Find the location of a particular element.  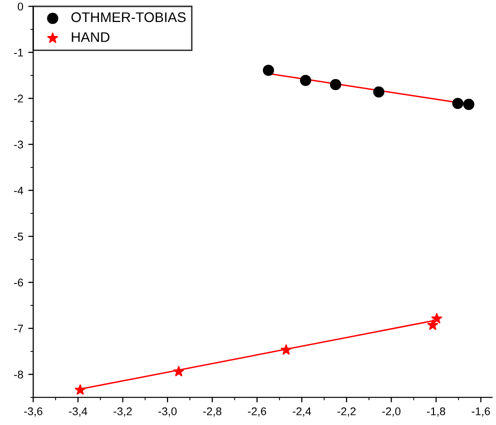

x-tick-label: -2,0 is located at coordinates (391, 412).